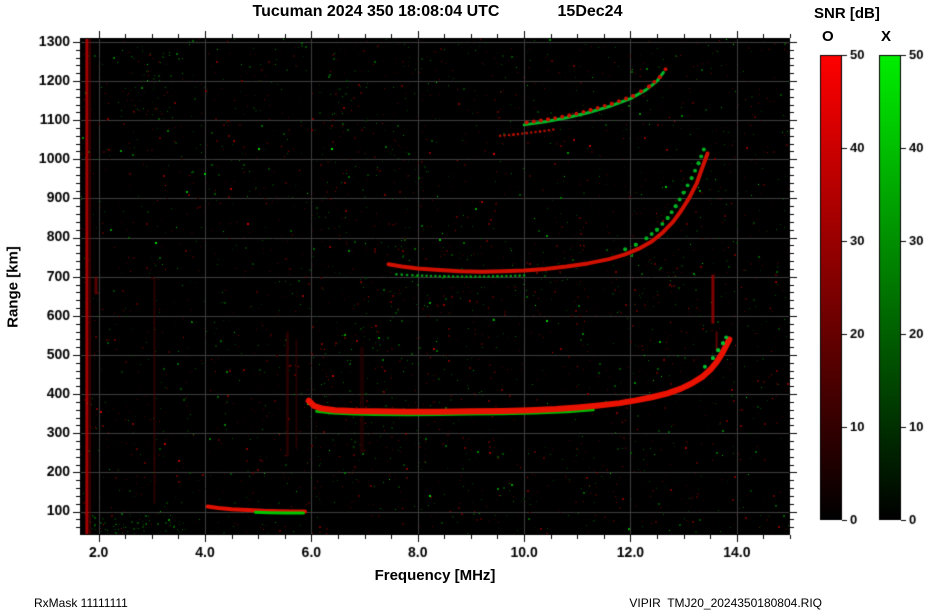  Describe the element at coordinates (81, 603) in the screenshot. I see `rxmask-label: RxMask 11111111` at that location.